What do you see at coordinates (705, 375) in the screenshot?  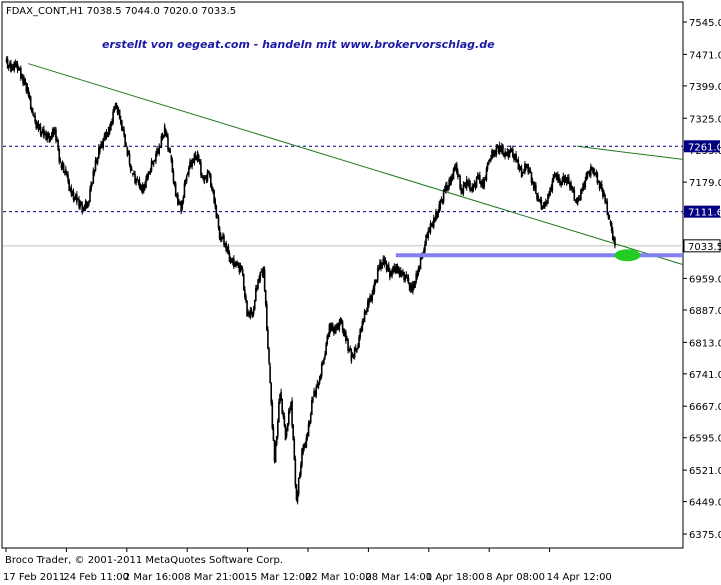 I see `y-tick-label: 6741.0` at bounding box center [705, 375].